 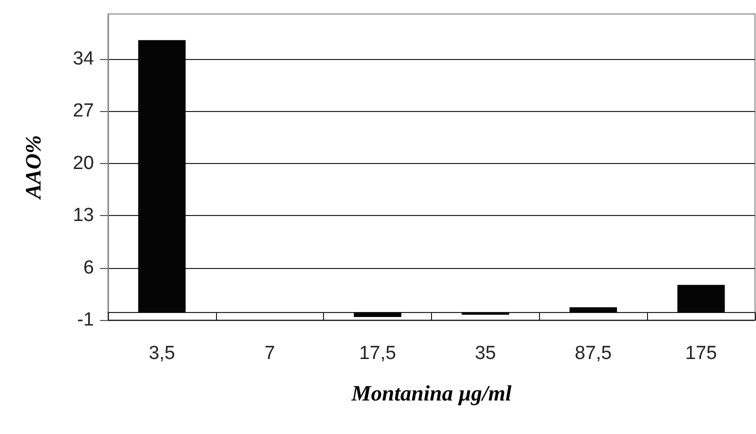 I want to click on x-tick-label: 87,5, so click(x=593, y=353).